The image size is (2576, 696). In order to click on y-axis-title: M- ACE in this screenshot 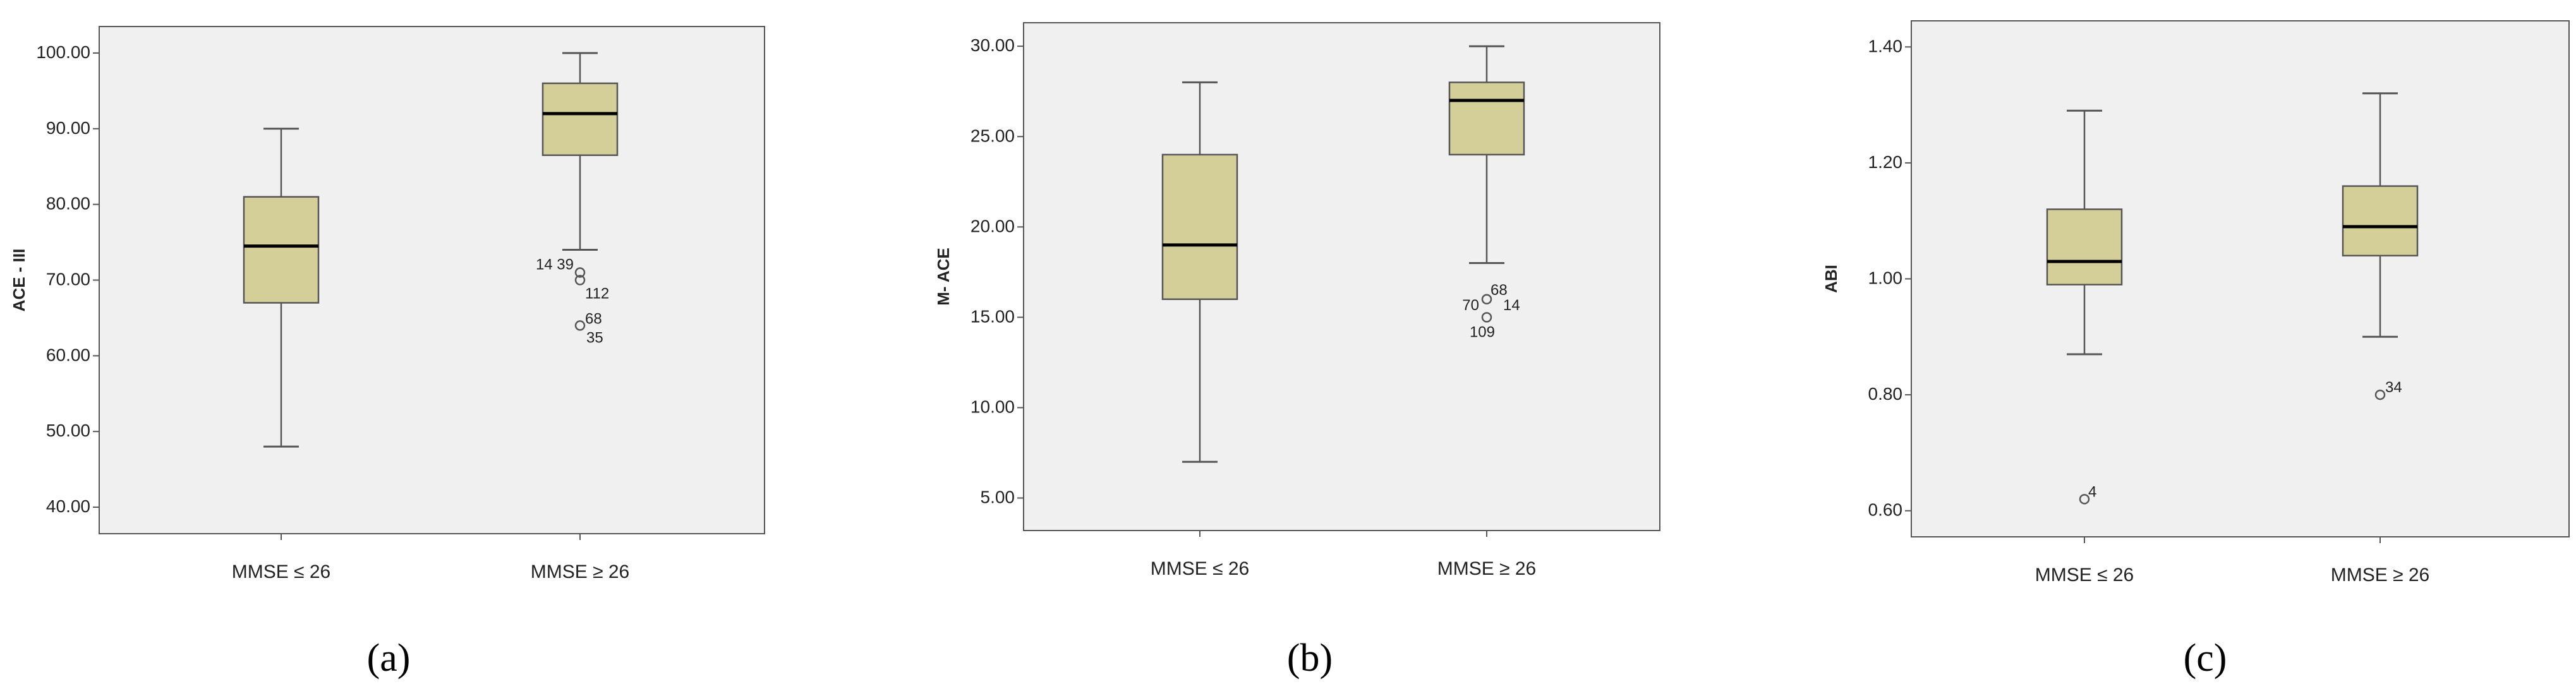, I will do `click(943, 276)`.